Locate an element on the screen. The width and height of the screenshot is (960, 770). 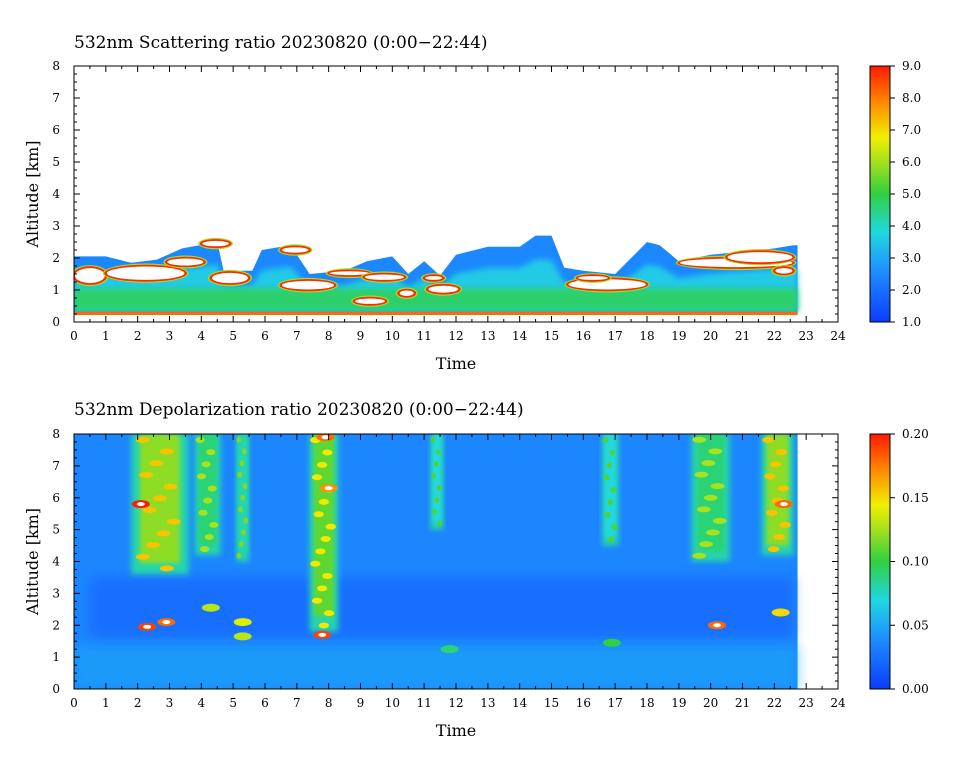
x-tick-label: 18 is located at coordinates (646, 703).